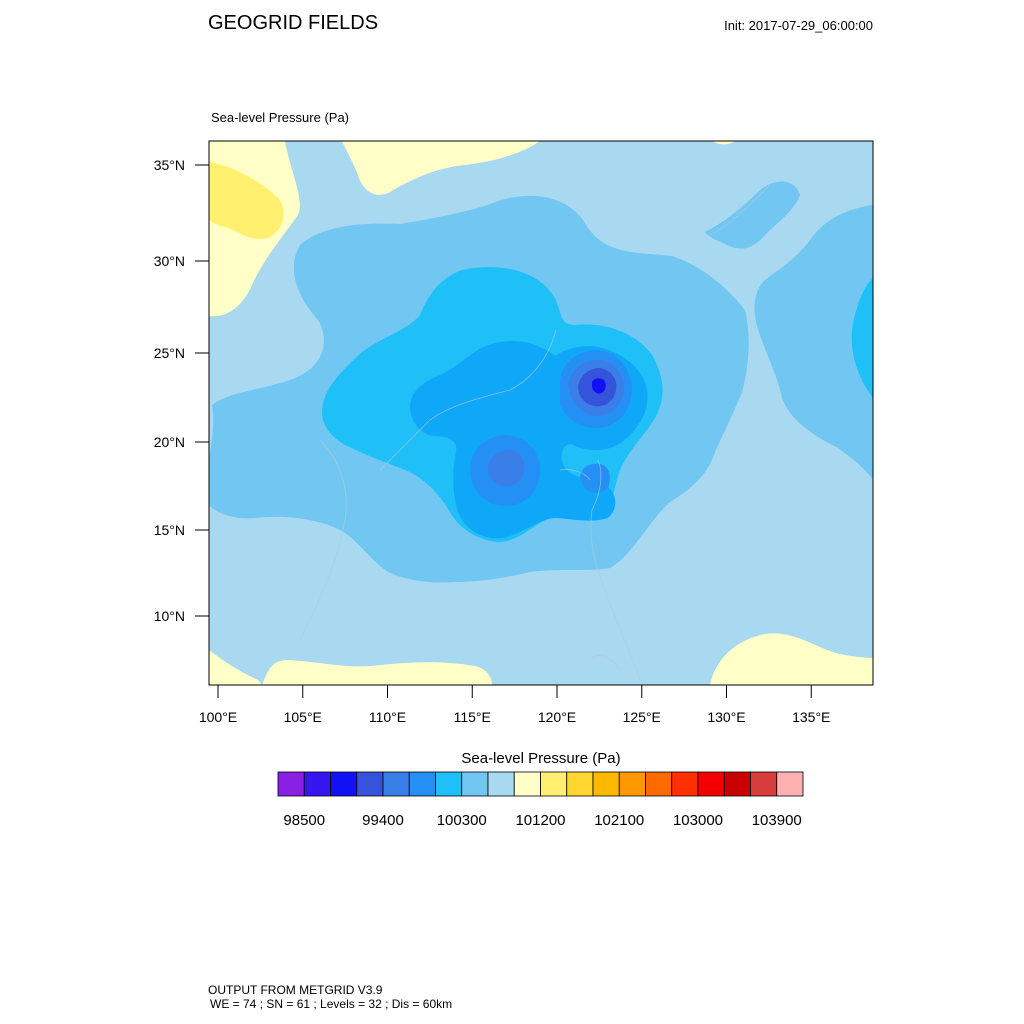 This screenshot has height=1024, width=1024. What do you see at coordinates (280, 117) in the screenshot?
I see `field-title: Sea-level Pressure (Pa)` at bounding box center [280, 117].